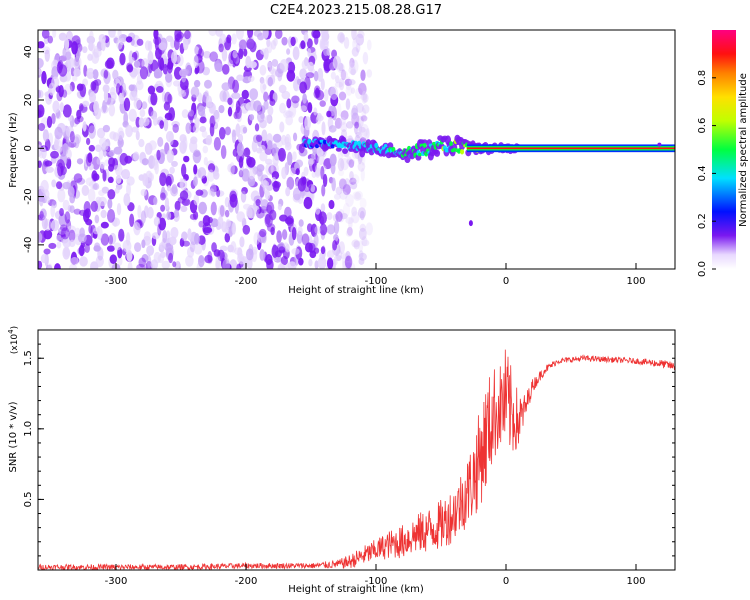  Describe the element at coordinates (246, 281) in the screenshot. I see `x-tick-label: -200` at that location.